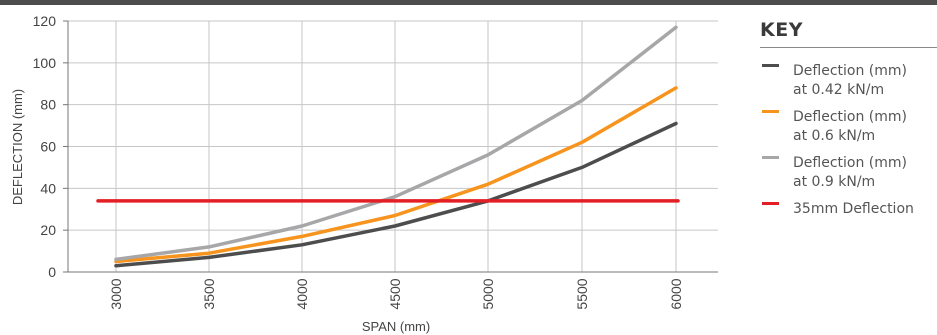  I want to click on legend-item-09: Deflection (mm) at 0.9 kN/m, so click(848, 173).